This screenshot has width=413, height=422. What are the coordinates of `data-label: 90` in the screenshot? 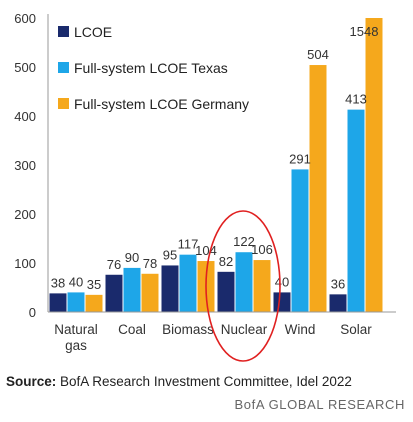 It's located at (132, 257).